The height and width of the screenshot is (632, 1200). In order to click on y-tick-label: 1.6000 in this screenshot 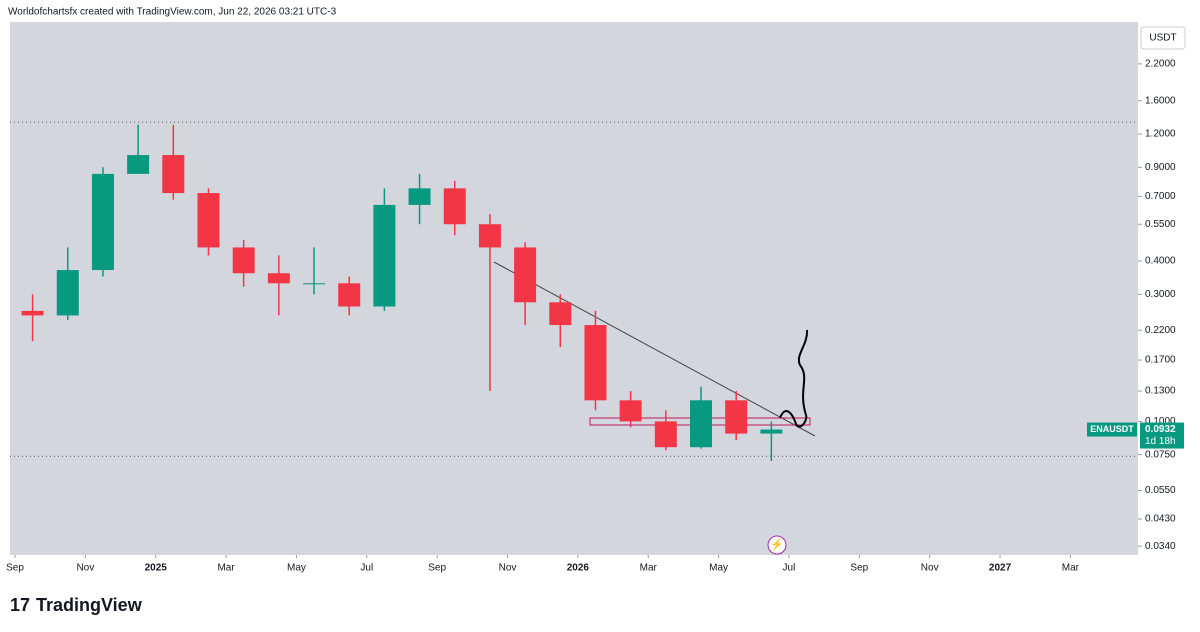, I will do `click(1160, 100)`.